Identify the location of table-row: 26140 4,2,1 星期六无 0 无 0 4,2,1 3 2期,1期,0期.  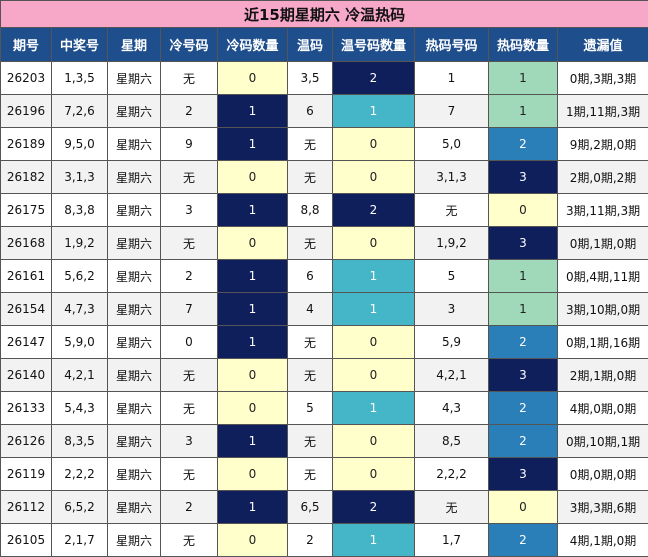
(324, 375).